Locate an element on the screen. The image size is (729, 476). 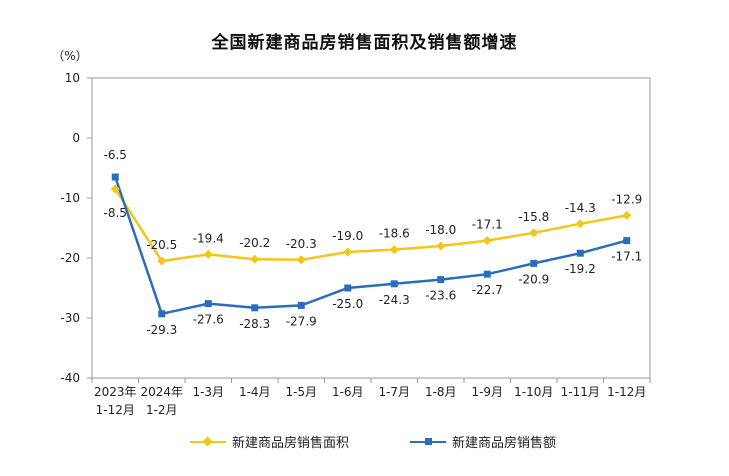
data-label-sales-amount: -27.9 is located at coordinates (301, 321).